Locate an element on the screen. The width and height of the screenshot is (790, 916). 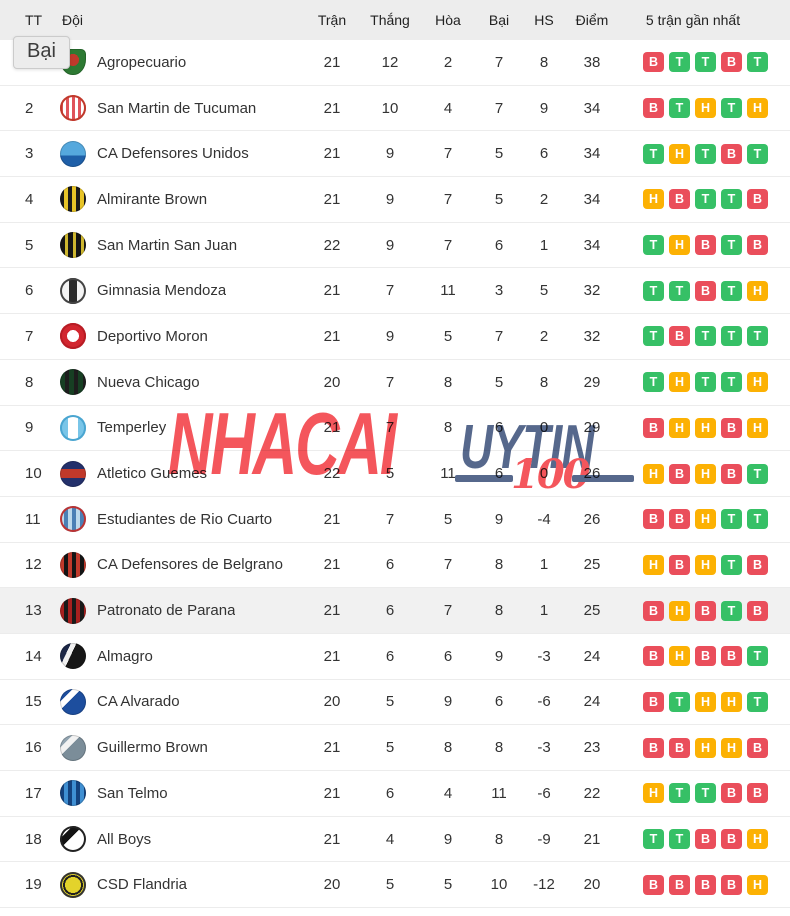
team-cell: Patronato de Parana is located at coordinates (182, 610).